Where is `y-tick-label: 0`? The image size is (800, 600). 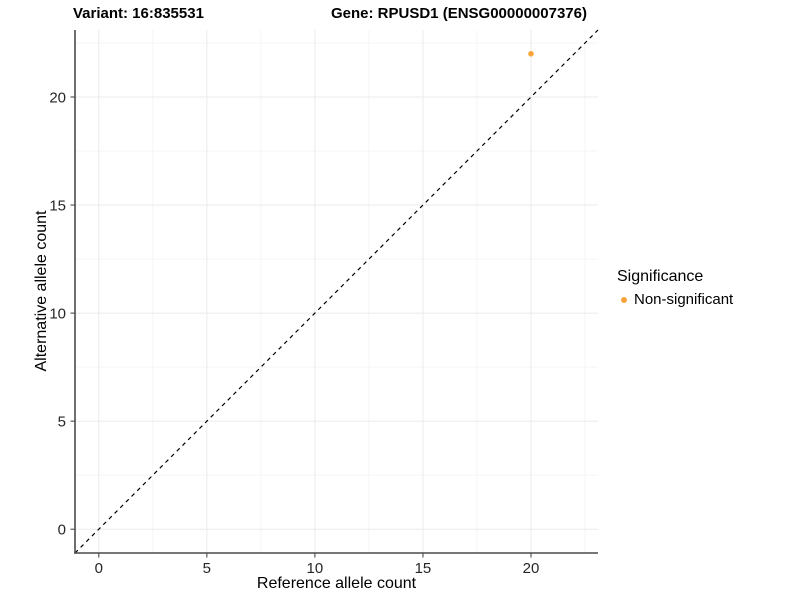
y-tick-label: 0 is located at coordinates (62, 530).